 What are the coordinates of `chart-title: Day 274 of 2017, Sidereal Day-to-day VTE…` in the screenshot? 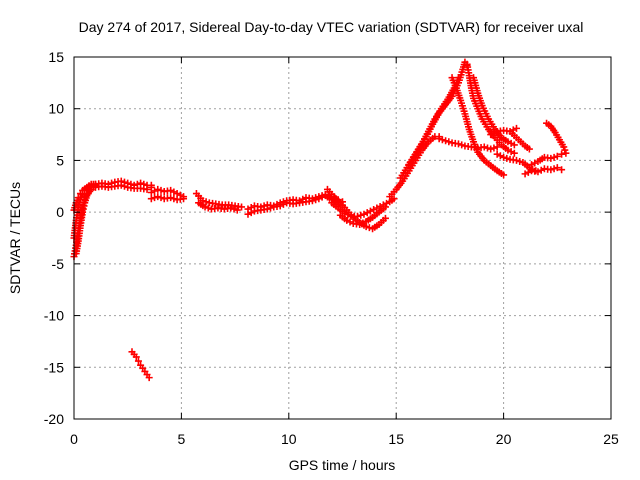 It's located at (331, 27).